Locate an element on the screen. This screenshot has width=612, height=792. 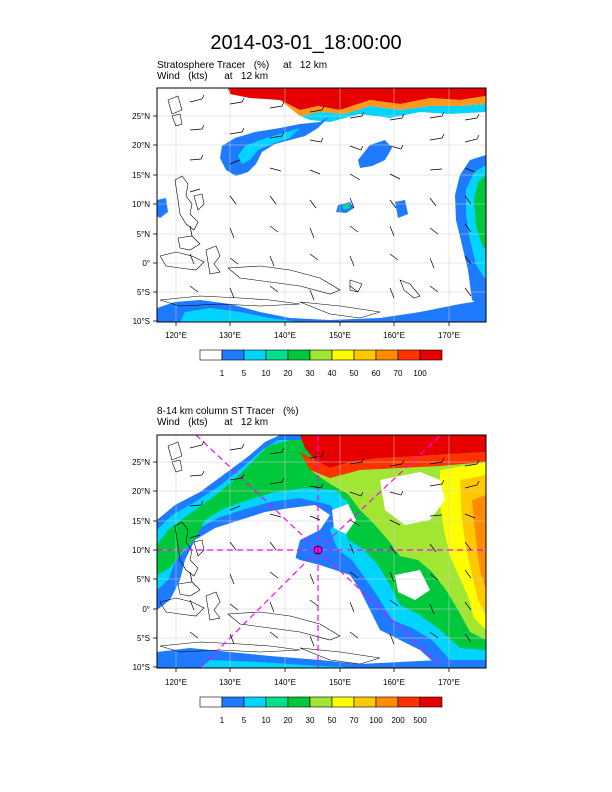
panel2-colorbar is located at coordinates (321, 702).